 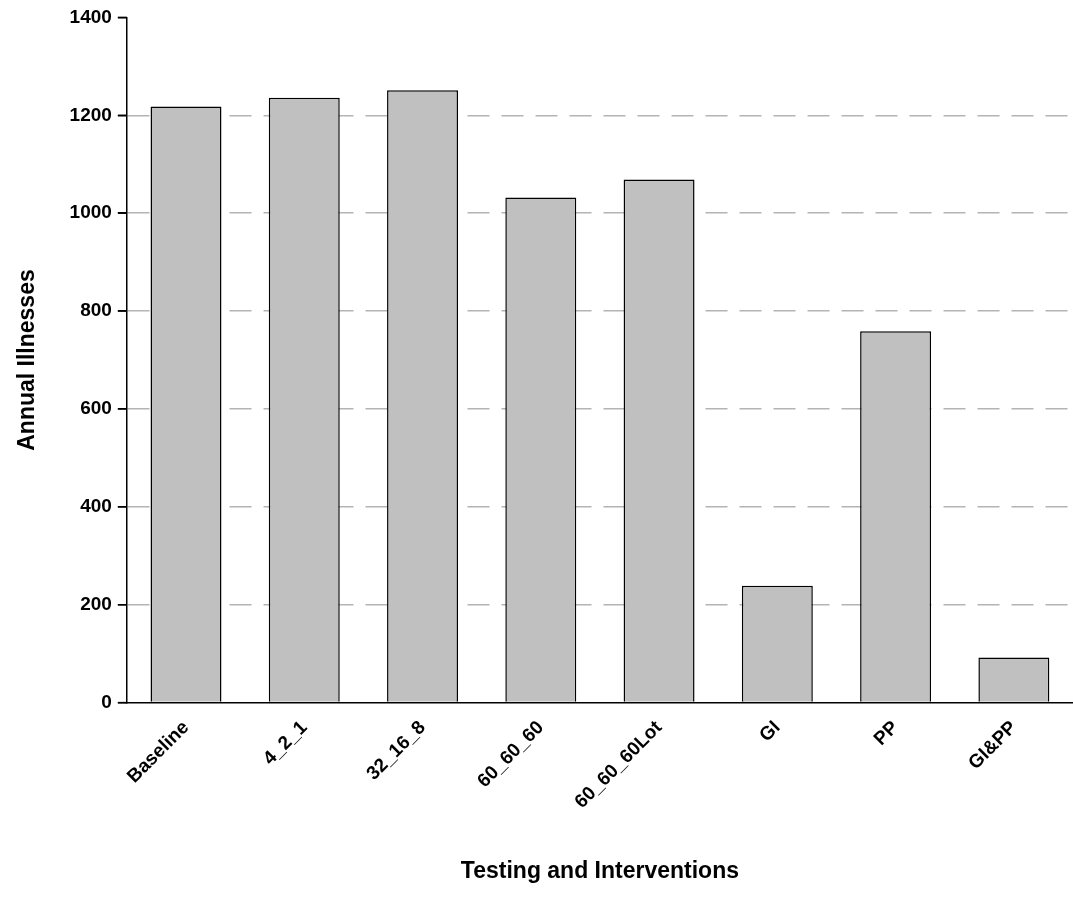 What do you see at coordinates (96, 603) in the screenshot?
I see `y-tick-label: 200` at bounding box center [96, 603].